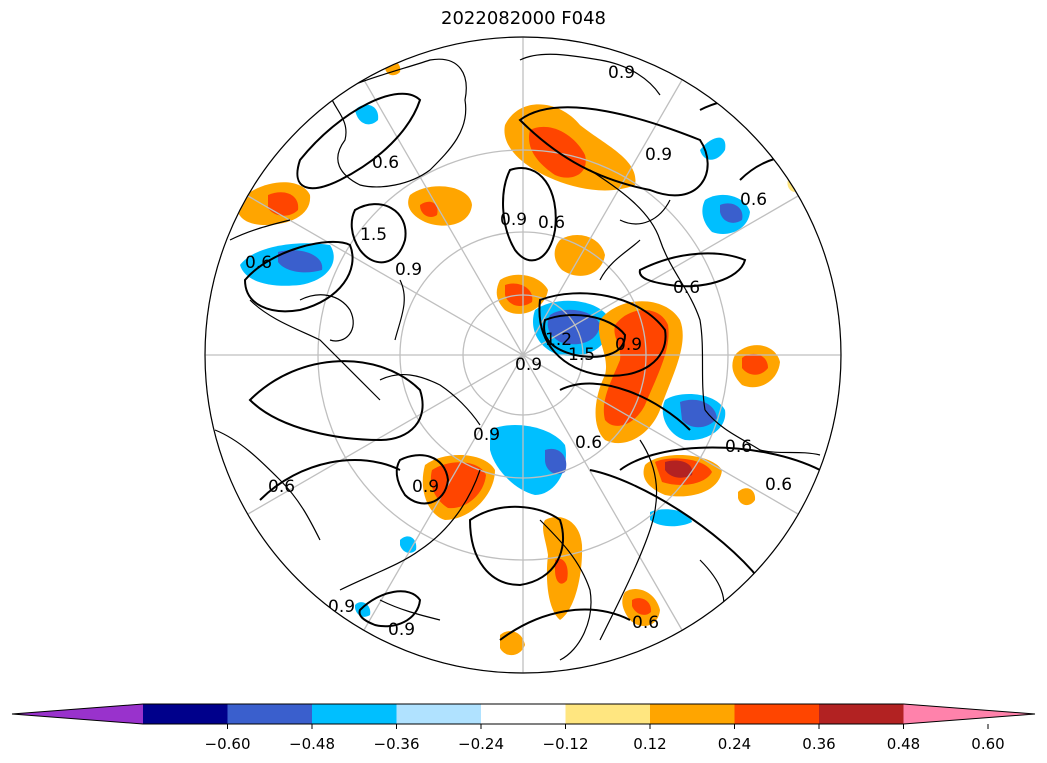  What do you see at coordinates (523, 18) in the screenshot?
I see `map-title: 2022082000 F048` at bounding box center [523, 18].